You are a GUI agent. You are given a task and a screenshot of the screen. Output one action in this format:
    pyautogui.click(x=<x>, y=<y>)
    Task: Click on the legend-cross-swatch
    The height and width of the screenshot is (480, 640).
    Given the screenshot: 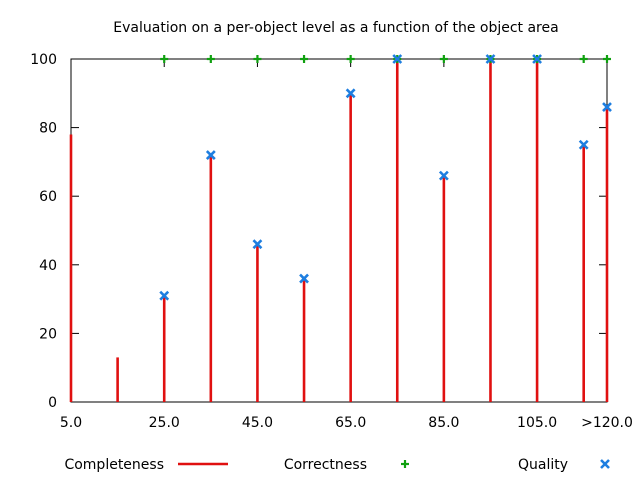 What is the action you would take?
    pyautogui.click(x=605, y=464)
    